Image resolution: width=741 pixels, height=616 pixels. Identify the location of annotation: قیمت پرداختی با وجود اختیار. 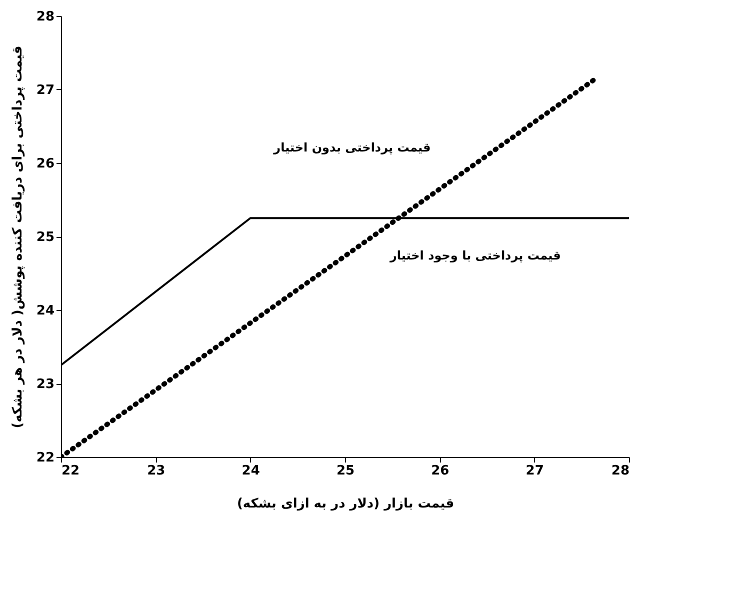
(474, 255).